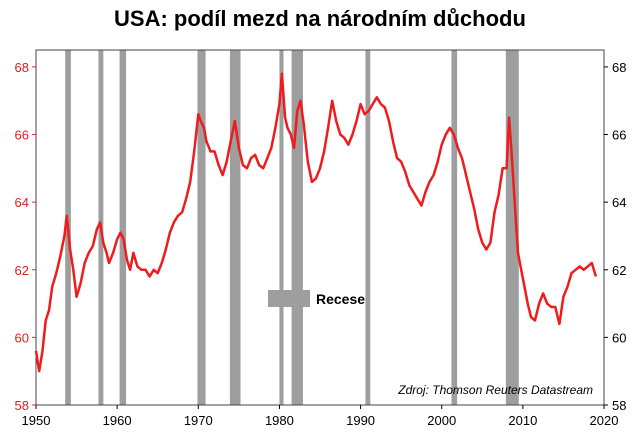 The width and height of the screenshot is (640, 437). Describe the element at coordinates (22, 405) in the screenshot. I see `y-left-tick-label-0: 58` at that location.